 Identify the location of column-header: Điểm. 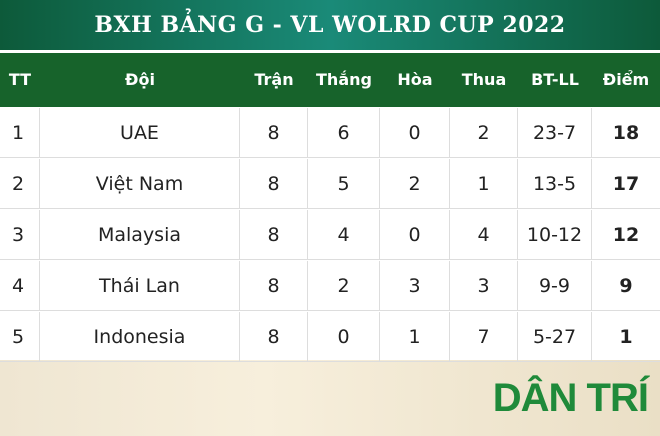
(626, 79).